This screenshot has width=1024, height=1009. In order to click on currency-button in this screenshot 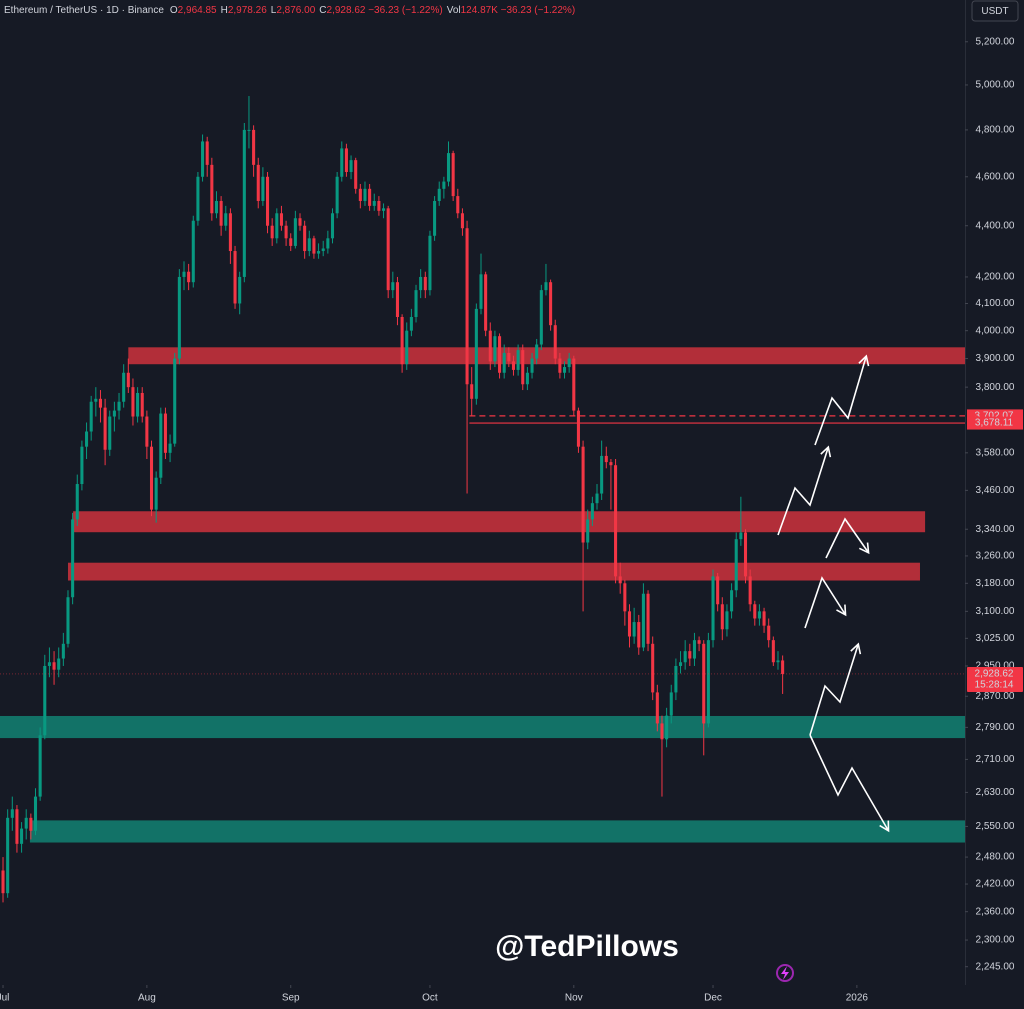, I will do `click(995, 11)`.